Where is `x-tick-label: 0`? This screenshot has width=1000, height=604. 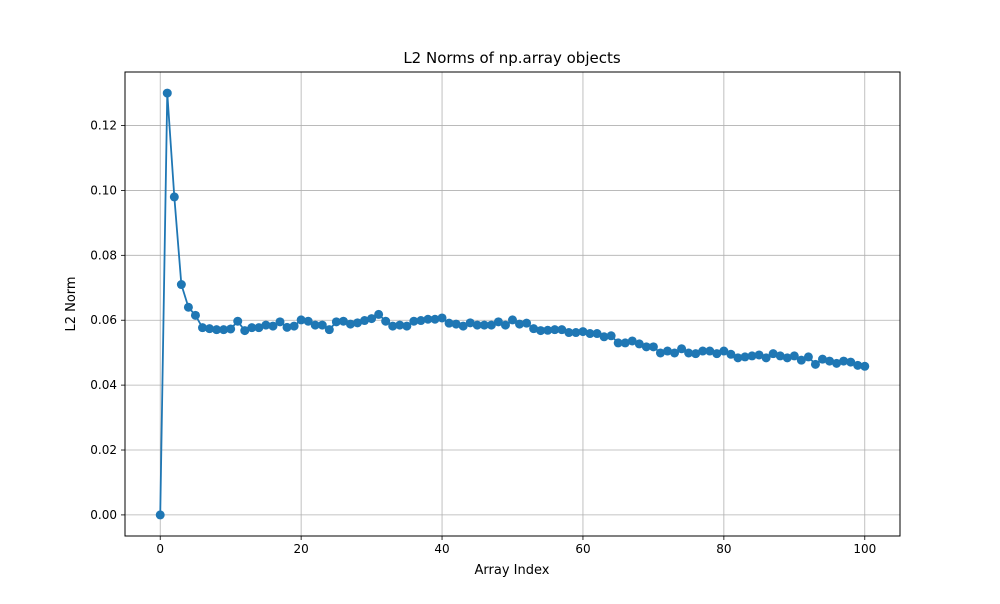
x-tick-label: 0 is located at coordinates (160, 549).